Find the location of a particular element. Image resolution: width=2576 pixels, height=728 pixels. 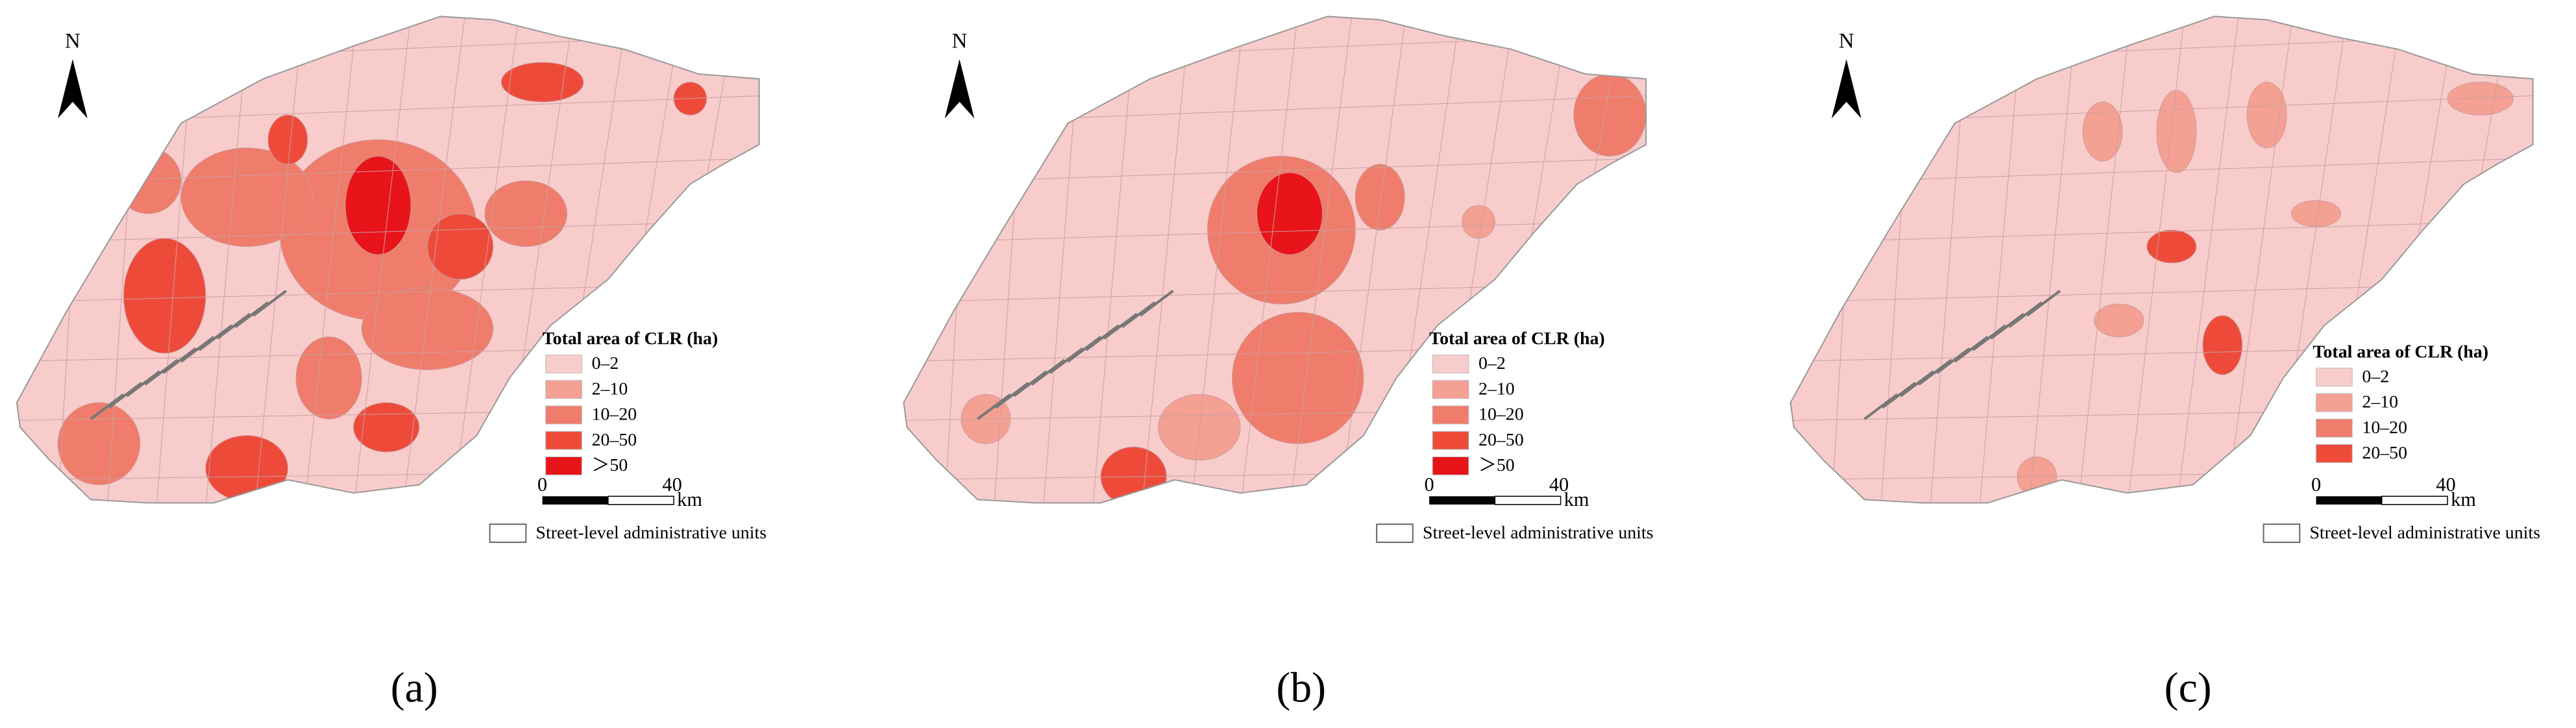

legend-label: ＞50 is located at coordinates (610, 465).